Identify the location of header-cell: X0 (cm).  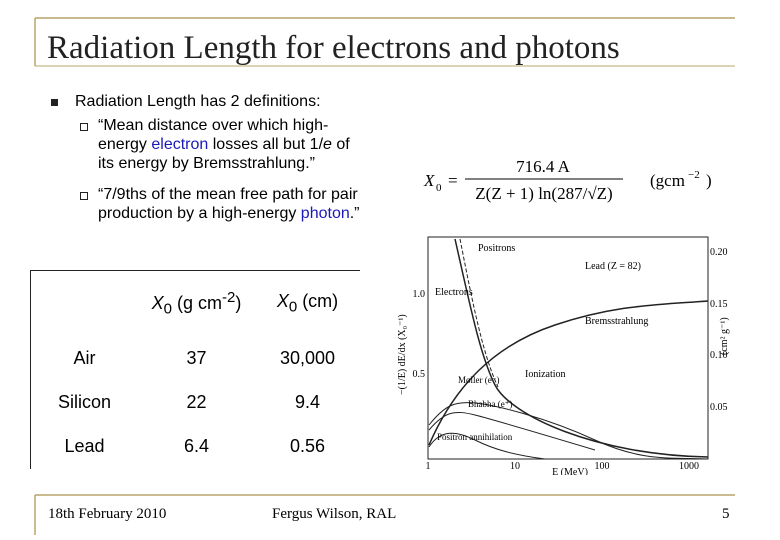
(307, 303).